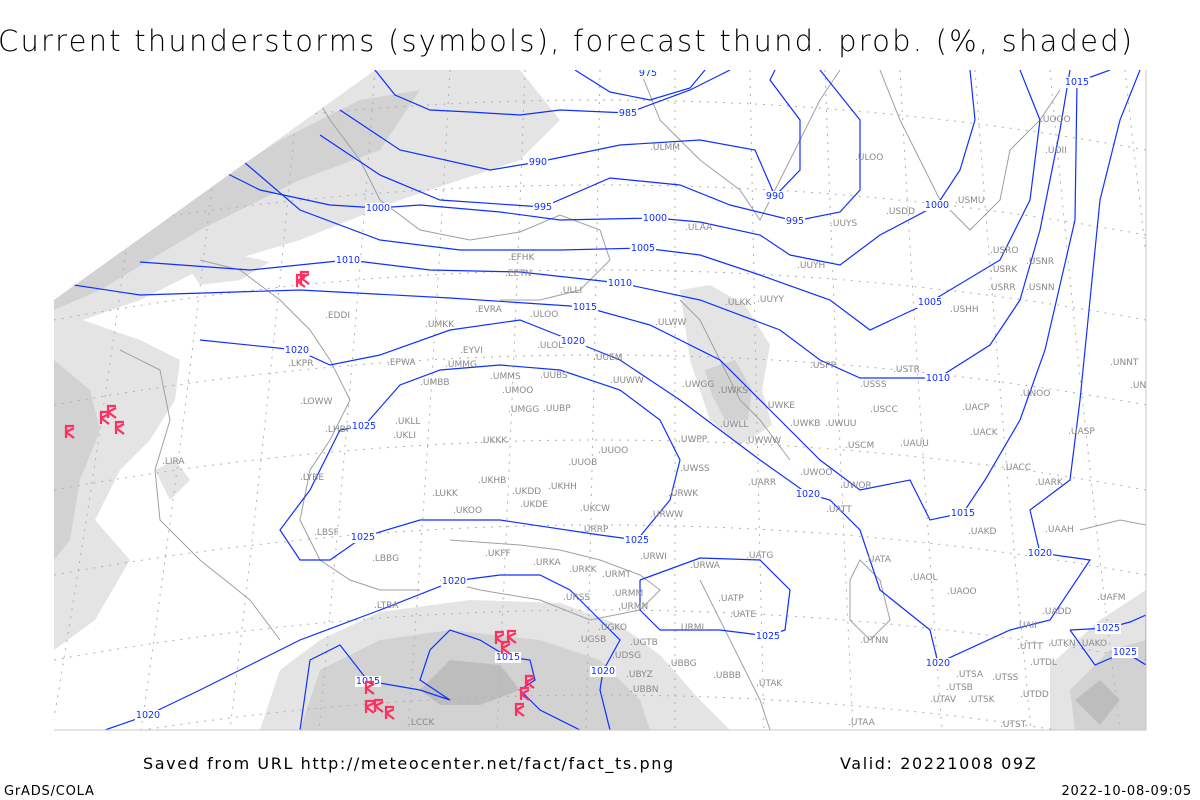 Image resolution: width=1200 pixels, height=800 pixels. What do you see at coordinates (592, 640) in the screenshot?
I see `station-label: .UGSB` at bounding box center [592, 640].